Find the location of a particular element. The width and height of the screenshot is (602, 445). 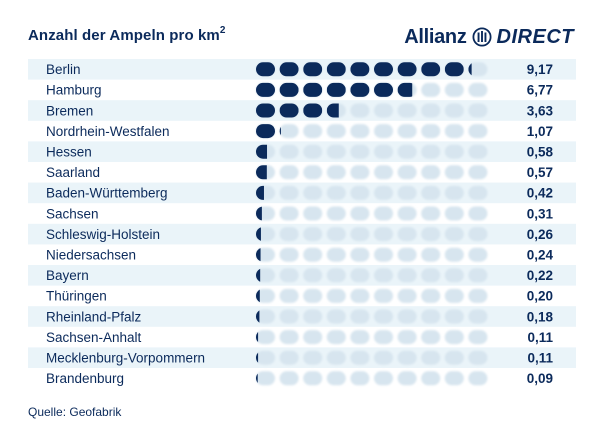

value-label: 0,58 is located at coordinates (540, 152).